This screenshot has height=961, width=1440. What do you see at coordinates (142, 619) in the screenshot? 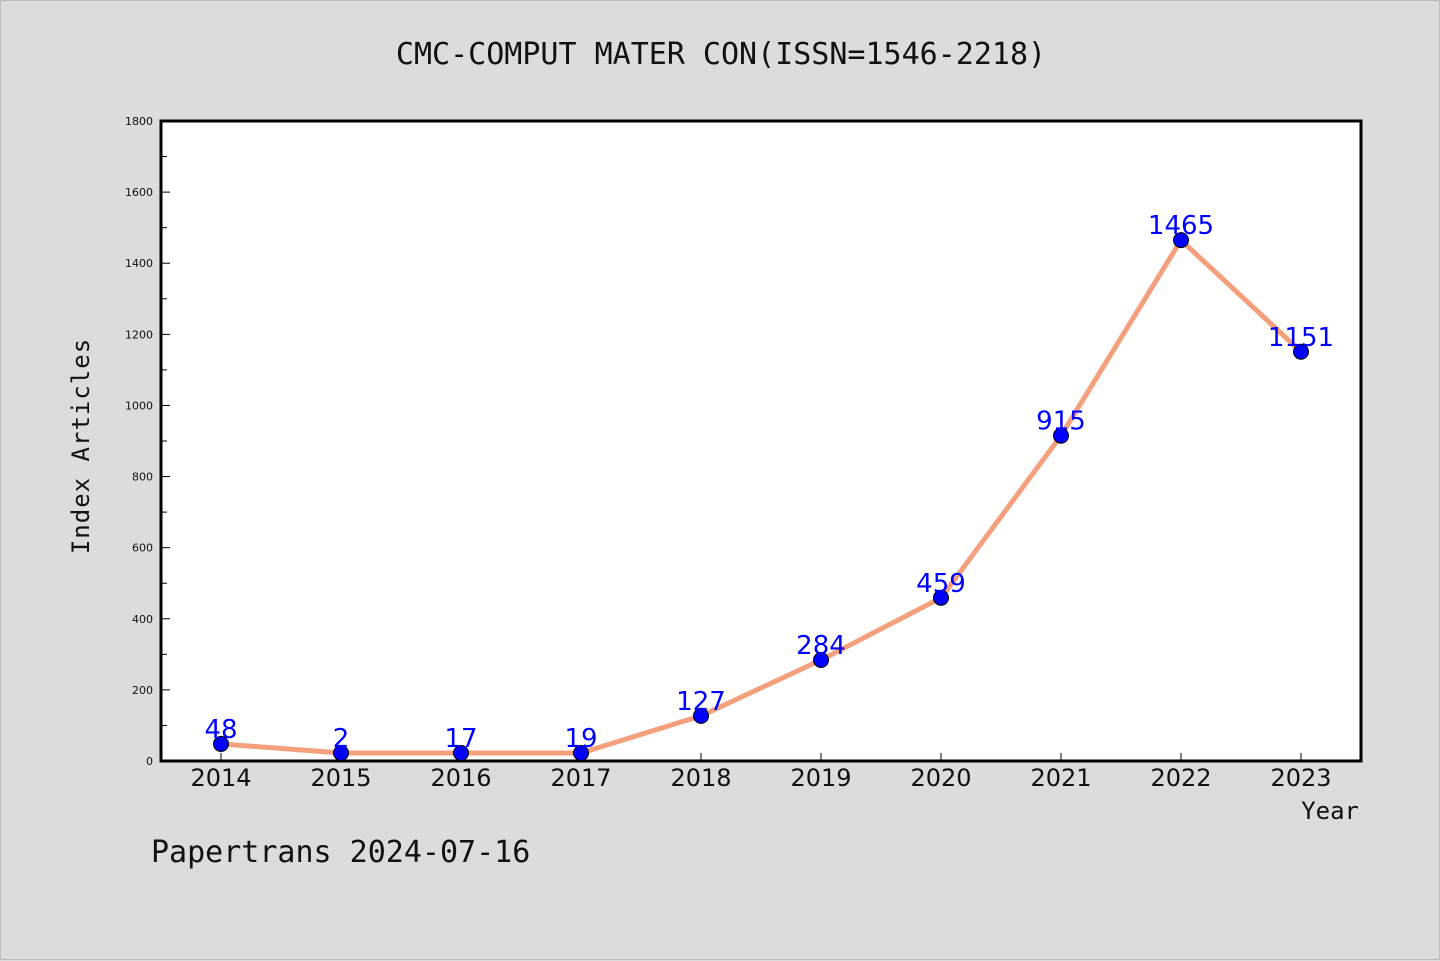
I see `y-tick-label: 400` at bounding box center [142, 619].